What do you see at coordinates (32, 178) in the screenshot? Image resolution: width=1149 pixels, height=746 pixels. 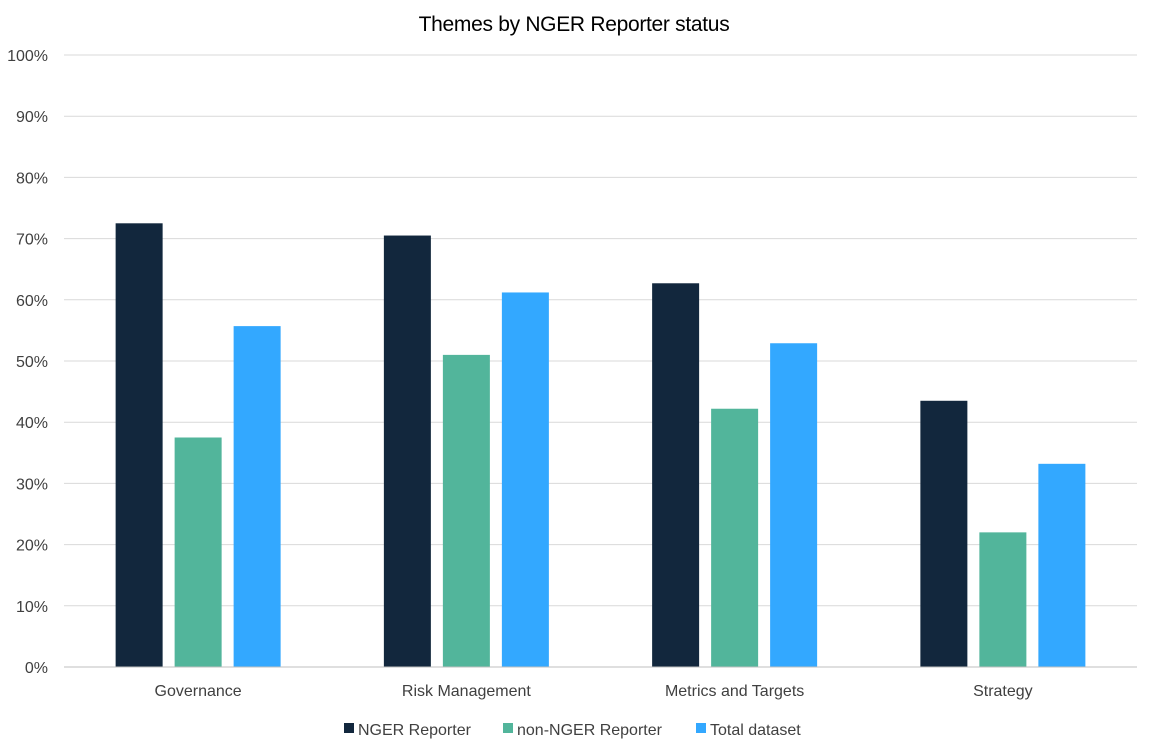 I see `y-tick-label: 80%` at bounding box center [32, 178].